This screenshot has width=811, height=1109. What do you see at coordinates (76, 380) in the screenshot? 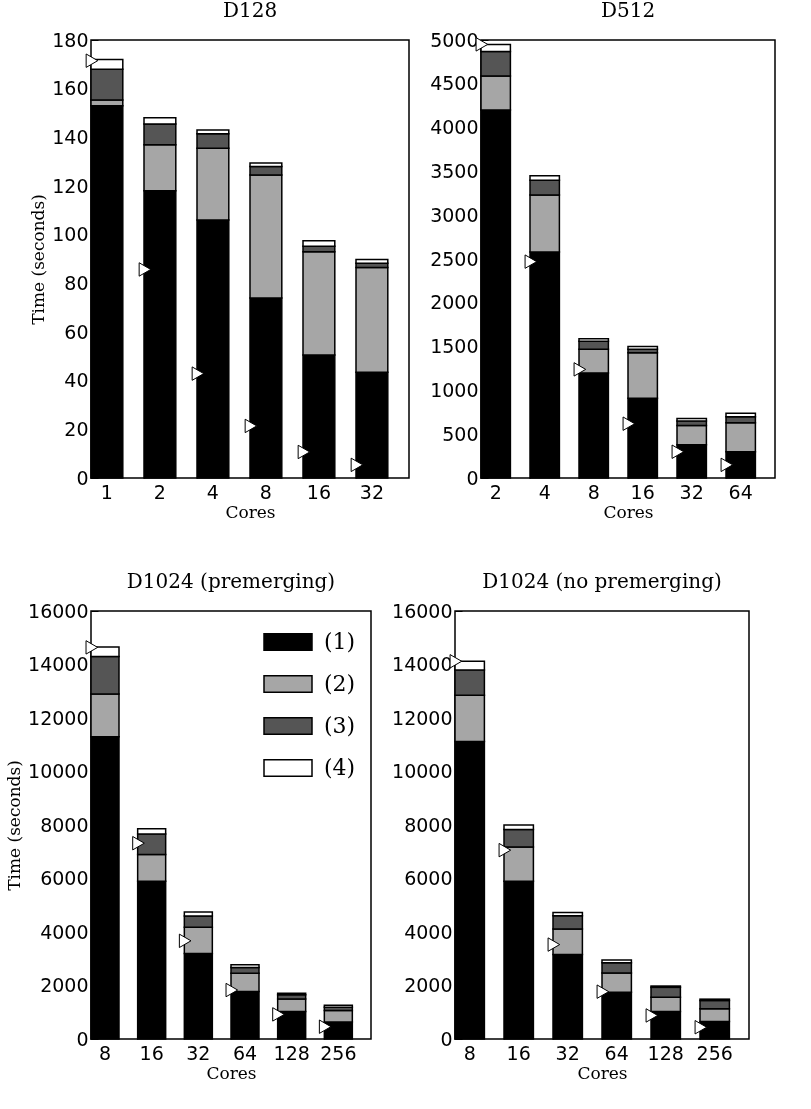
I see `y-tick-label: 40` at bounding box center [76, 380].